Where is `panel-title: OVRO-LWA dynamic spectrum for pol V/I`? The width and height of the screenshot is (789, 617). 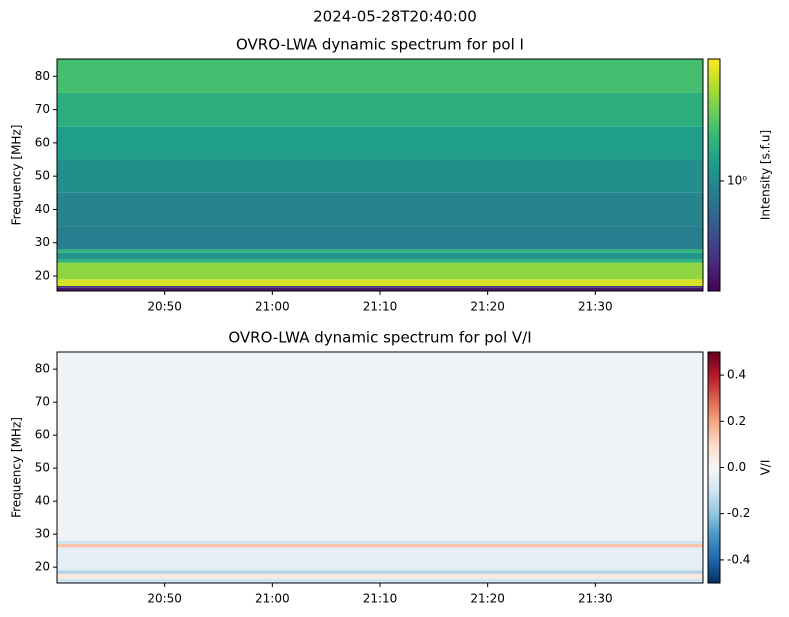
panel-title: OVRO-LWA dynamic spectrum for pol V/I is located at coordinates (379, 338).